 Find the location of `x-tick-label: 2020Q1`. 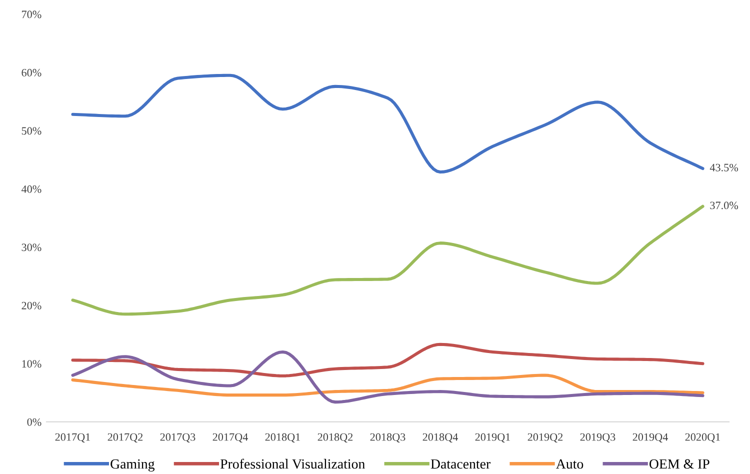

x-tick-label: 2020Q1 is located at coordinates (702, 437).